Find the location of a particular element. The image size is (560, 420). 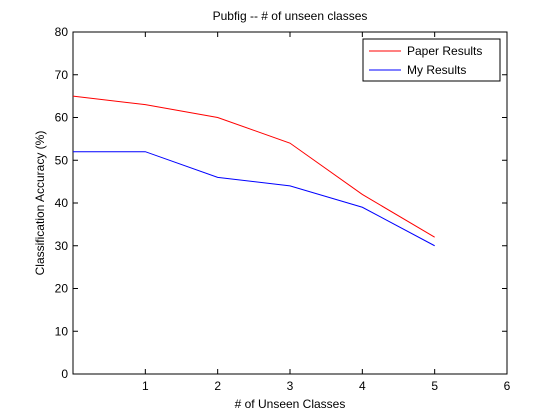

y-tick-label: 50 is located at coordinates (62, 160).